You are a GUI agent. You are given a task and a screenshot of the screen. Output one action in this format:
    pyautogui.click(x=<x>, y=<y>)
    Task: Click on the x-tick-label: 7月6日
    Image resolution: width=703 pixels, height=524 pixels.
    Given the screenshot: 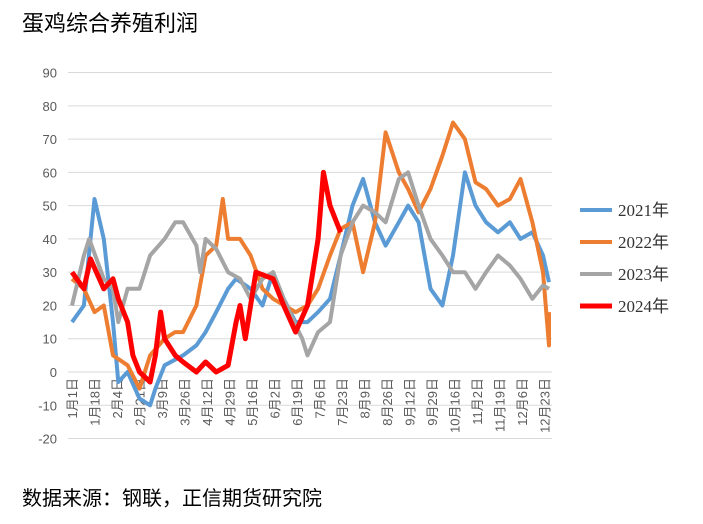 What is the action you would take?
    pyautogui.click(x=319, y=398)
    